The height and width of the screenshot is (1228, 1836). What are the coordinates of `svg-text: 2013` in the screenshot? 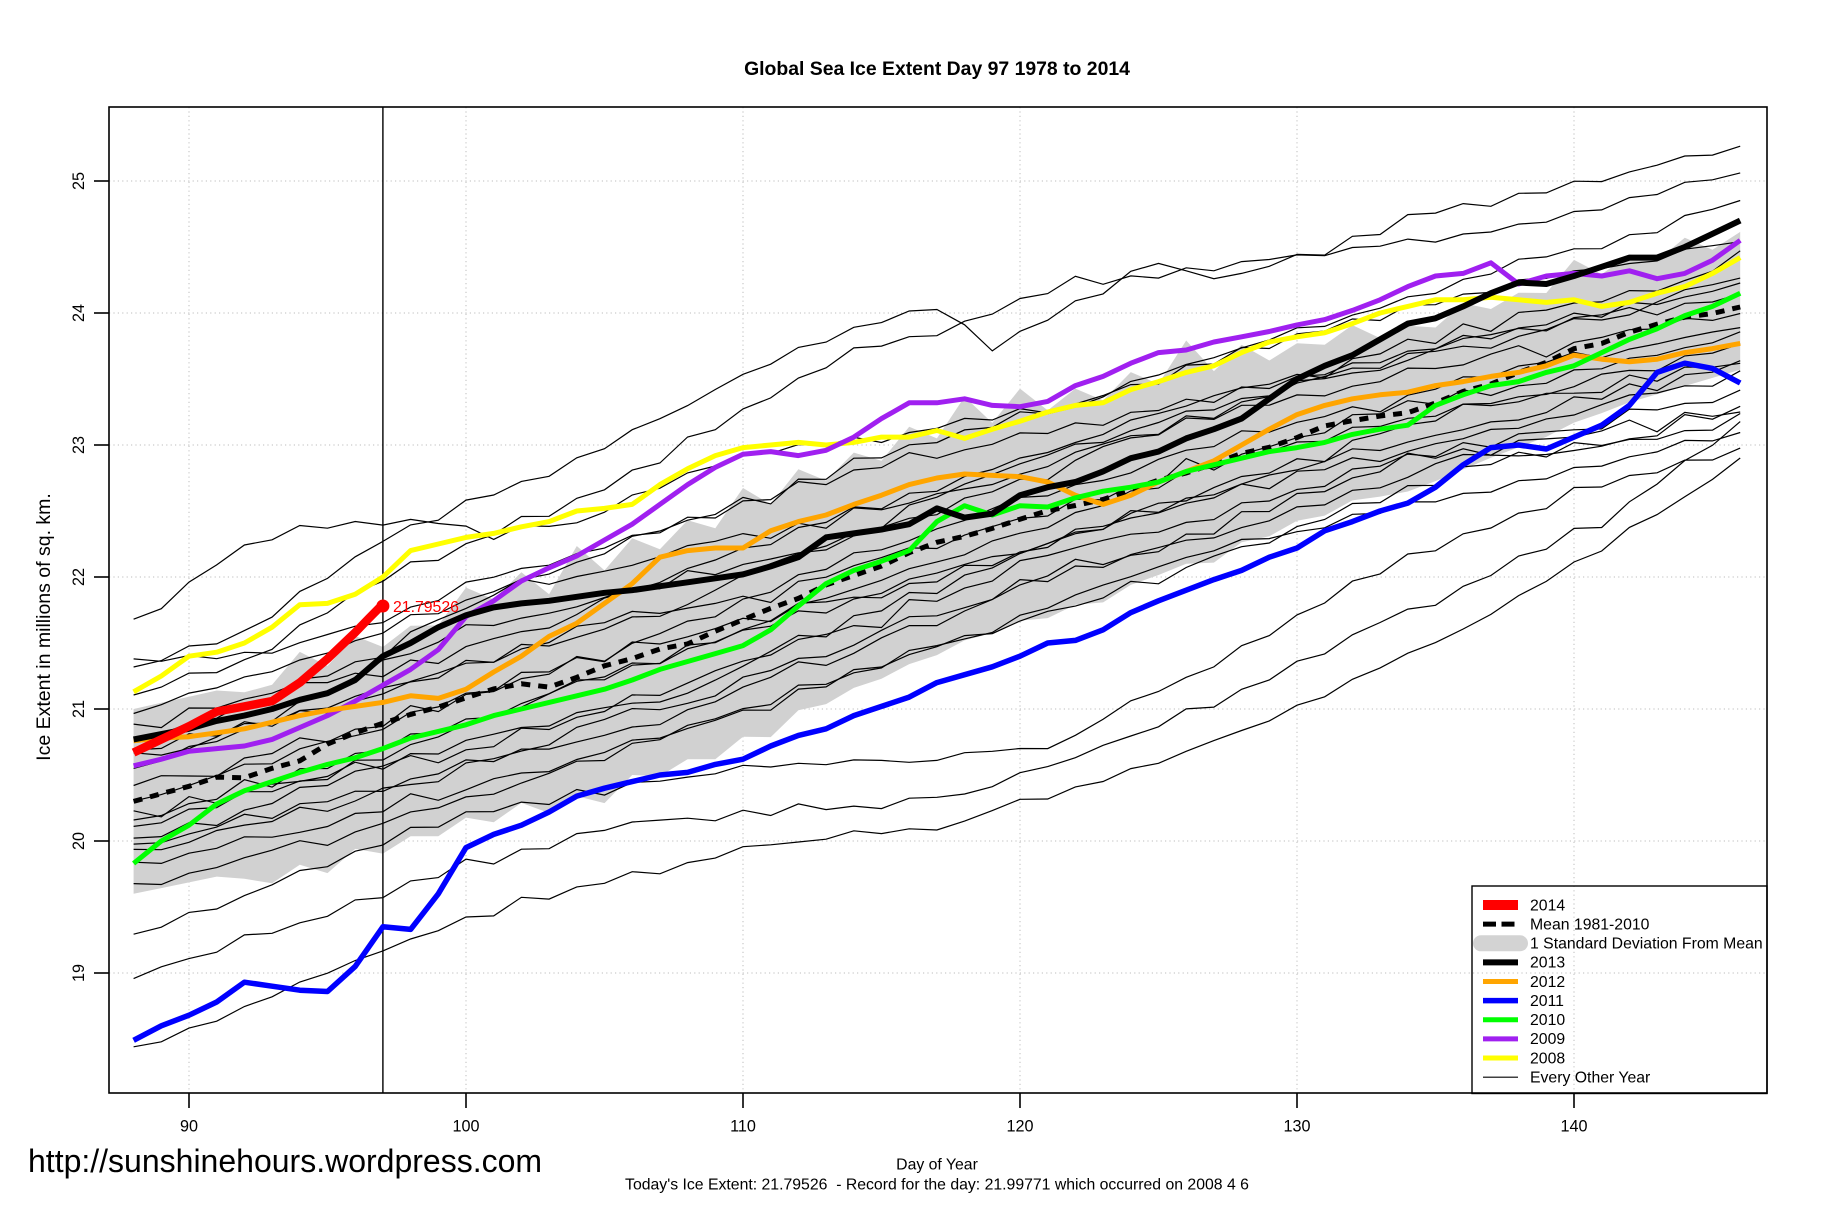 It's located at (1547, 963).